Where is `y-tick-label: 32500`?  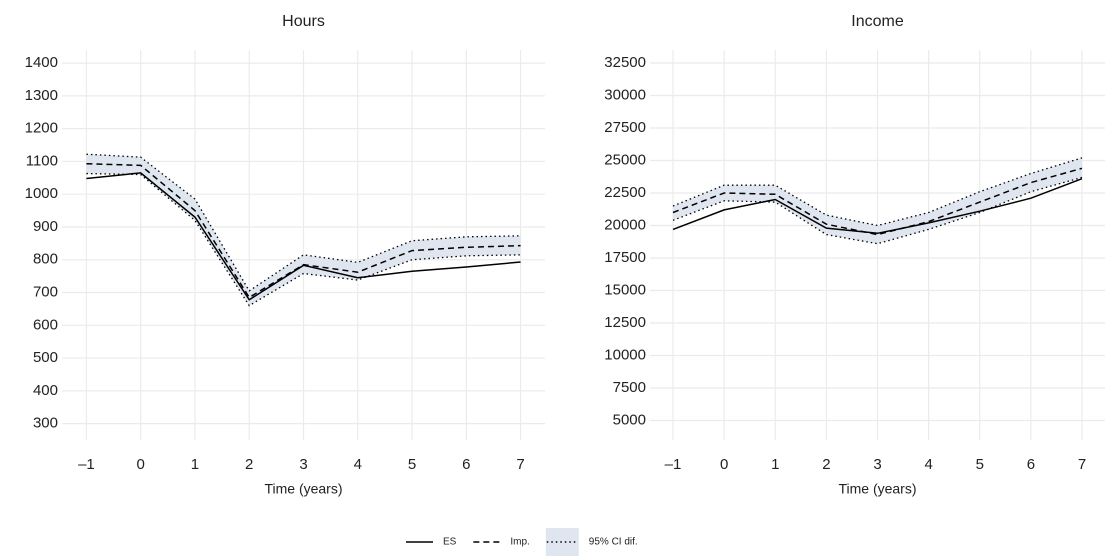 y-tick-label: 32500 is located at coordinates (625, 62).